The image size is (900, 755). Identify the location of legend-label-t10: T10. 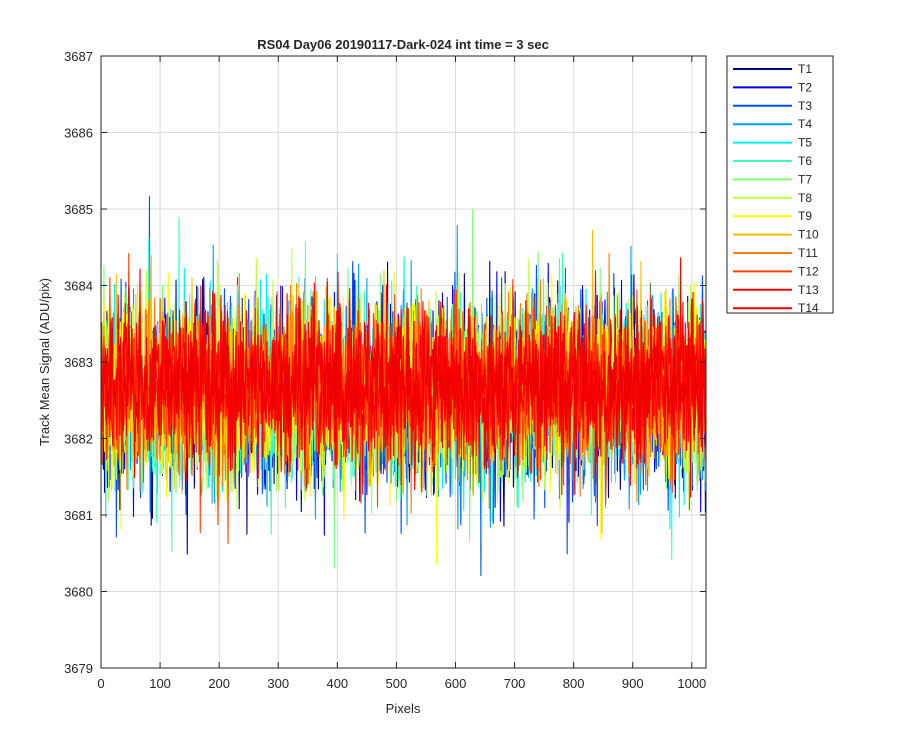
(808, 235).